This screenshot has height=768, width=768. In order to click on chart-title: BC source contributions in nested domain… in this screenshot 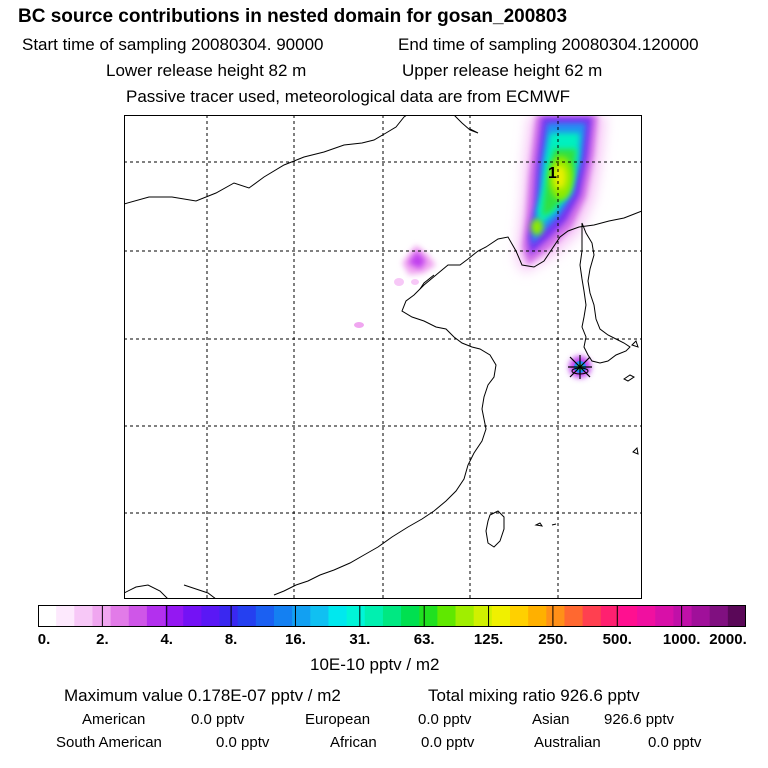, I will do `click(293, 16)`.